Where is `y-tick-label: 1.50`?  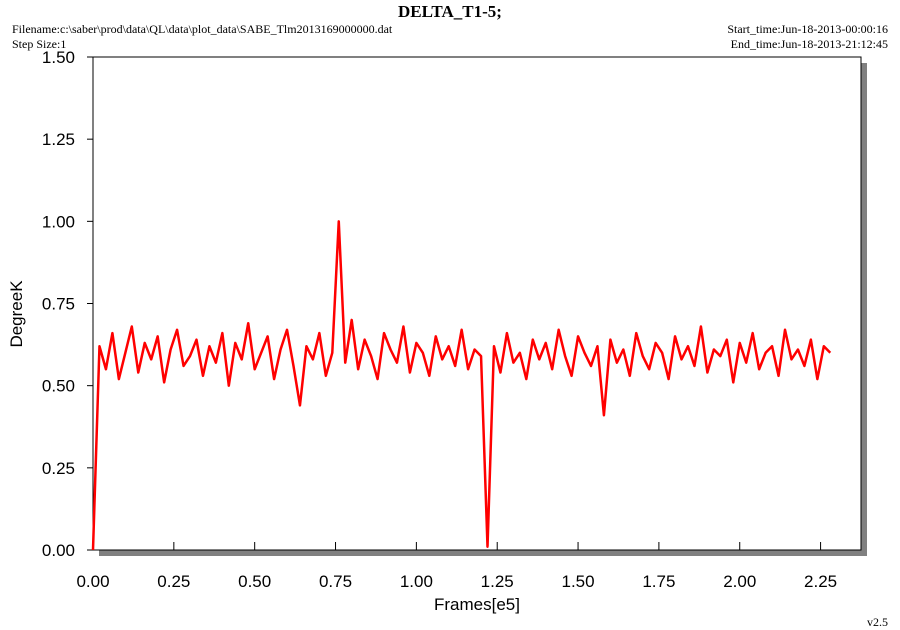
y-tick-label: 1.50 is located at coordinates (58, 57).